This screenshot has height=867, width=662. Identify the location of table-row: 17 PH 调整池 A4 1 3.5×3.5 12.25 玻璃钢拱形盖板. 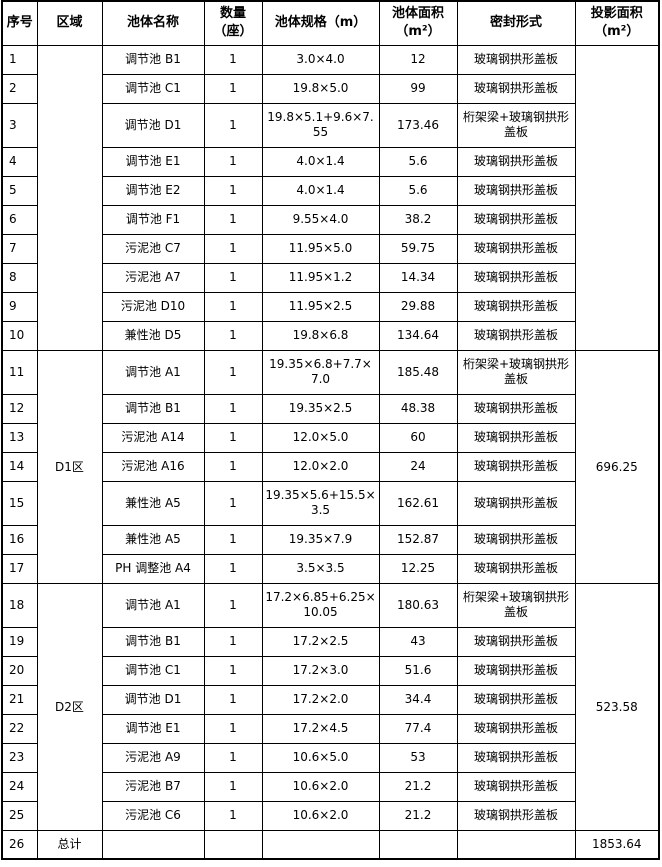
(330, 568).